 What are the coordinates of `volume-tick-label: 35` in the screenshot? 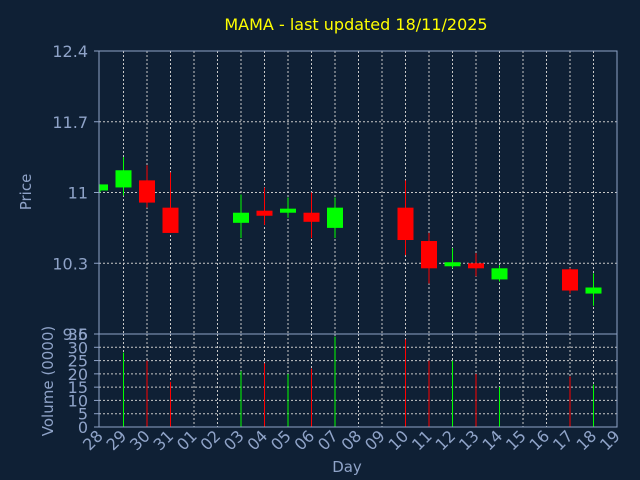 It's located at (78, 334).